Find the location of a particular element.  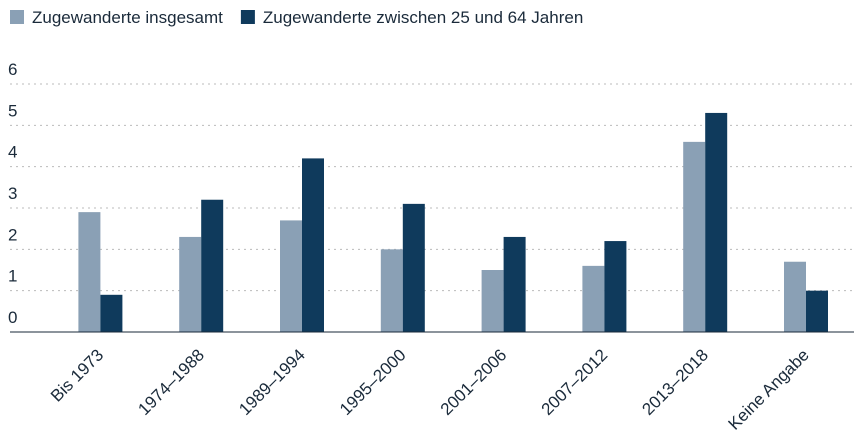

x-tick-label: 1974–1988 is located at coordinates (171, 382).